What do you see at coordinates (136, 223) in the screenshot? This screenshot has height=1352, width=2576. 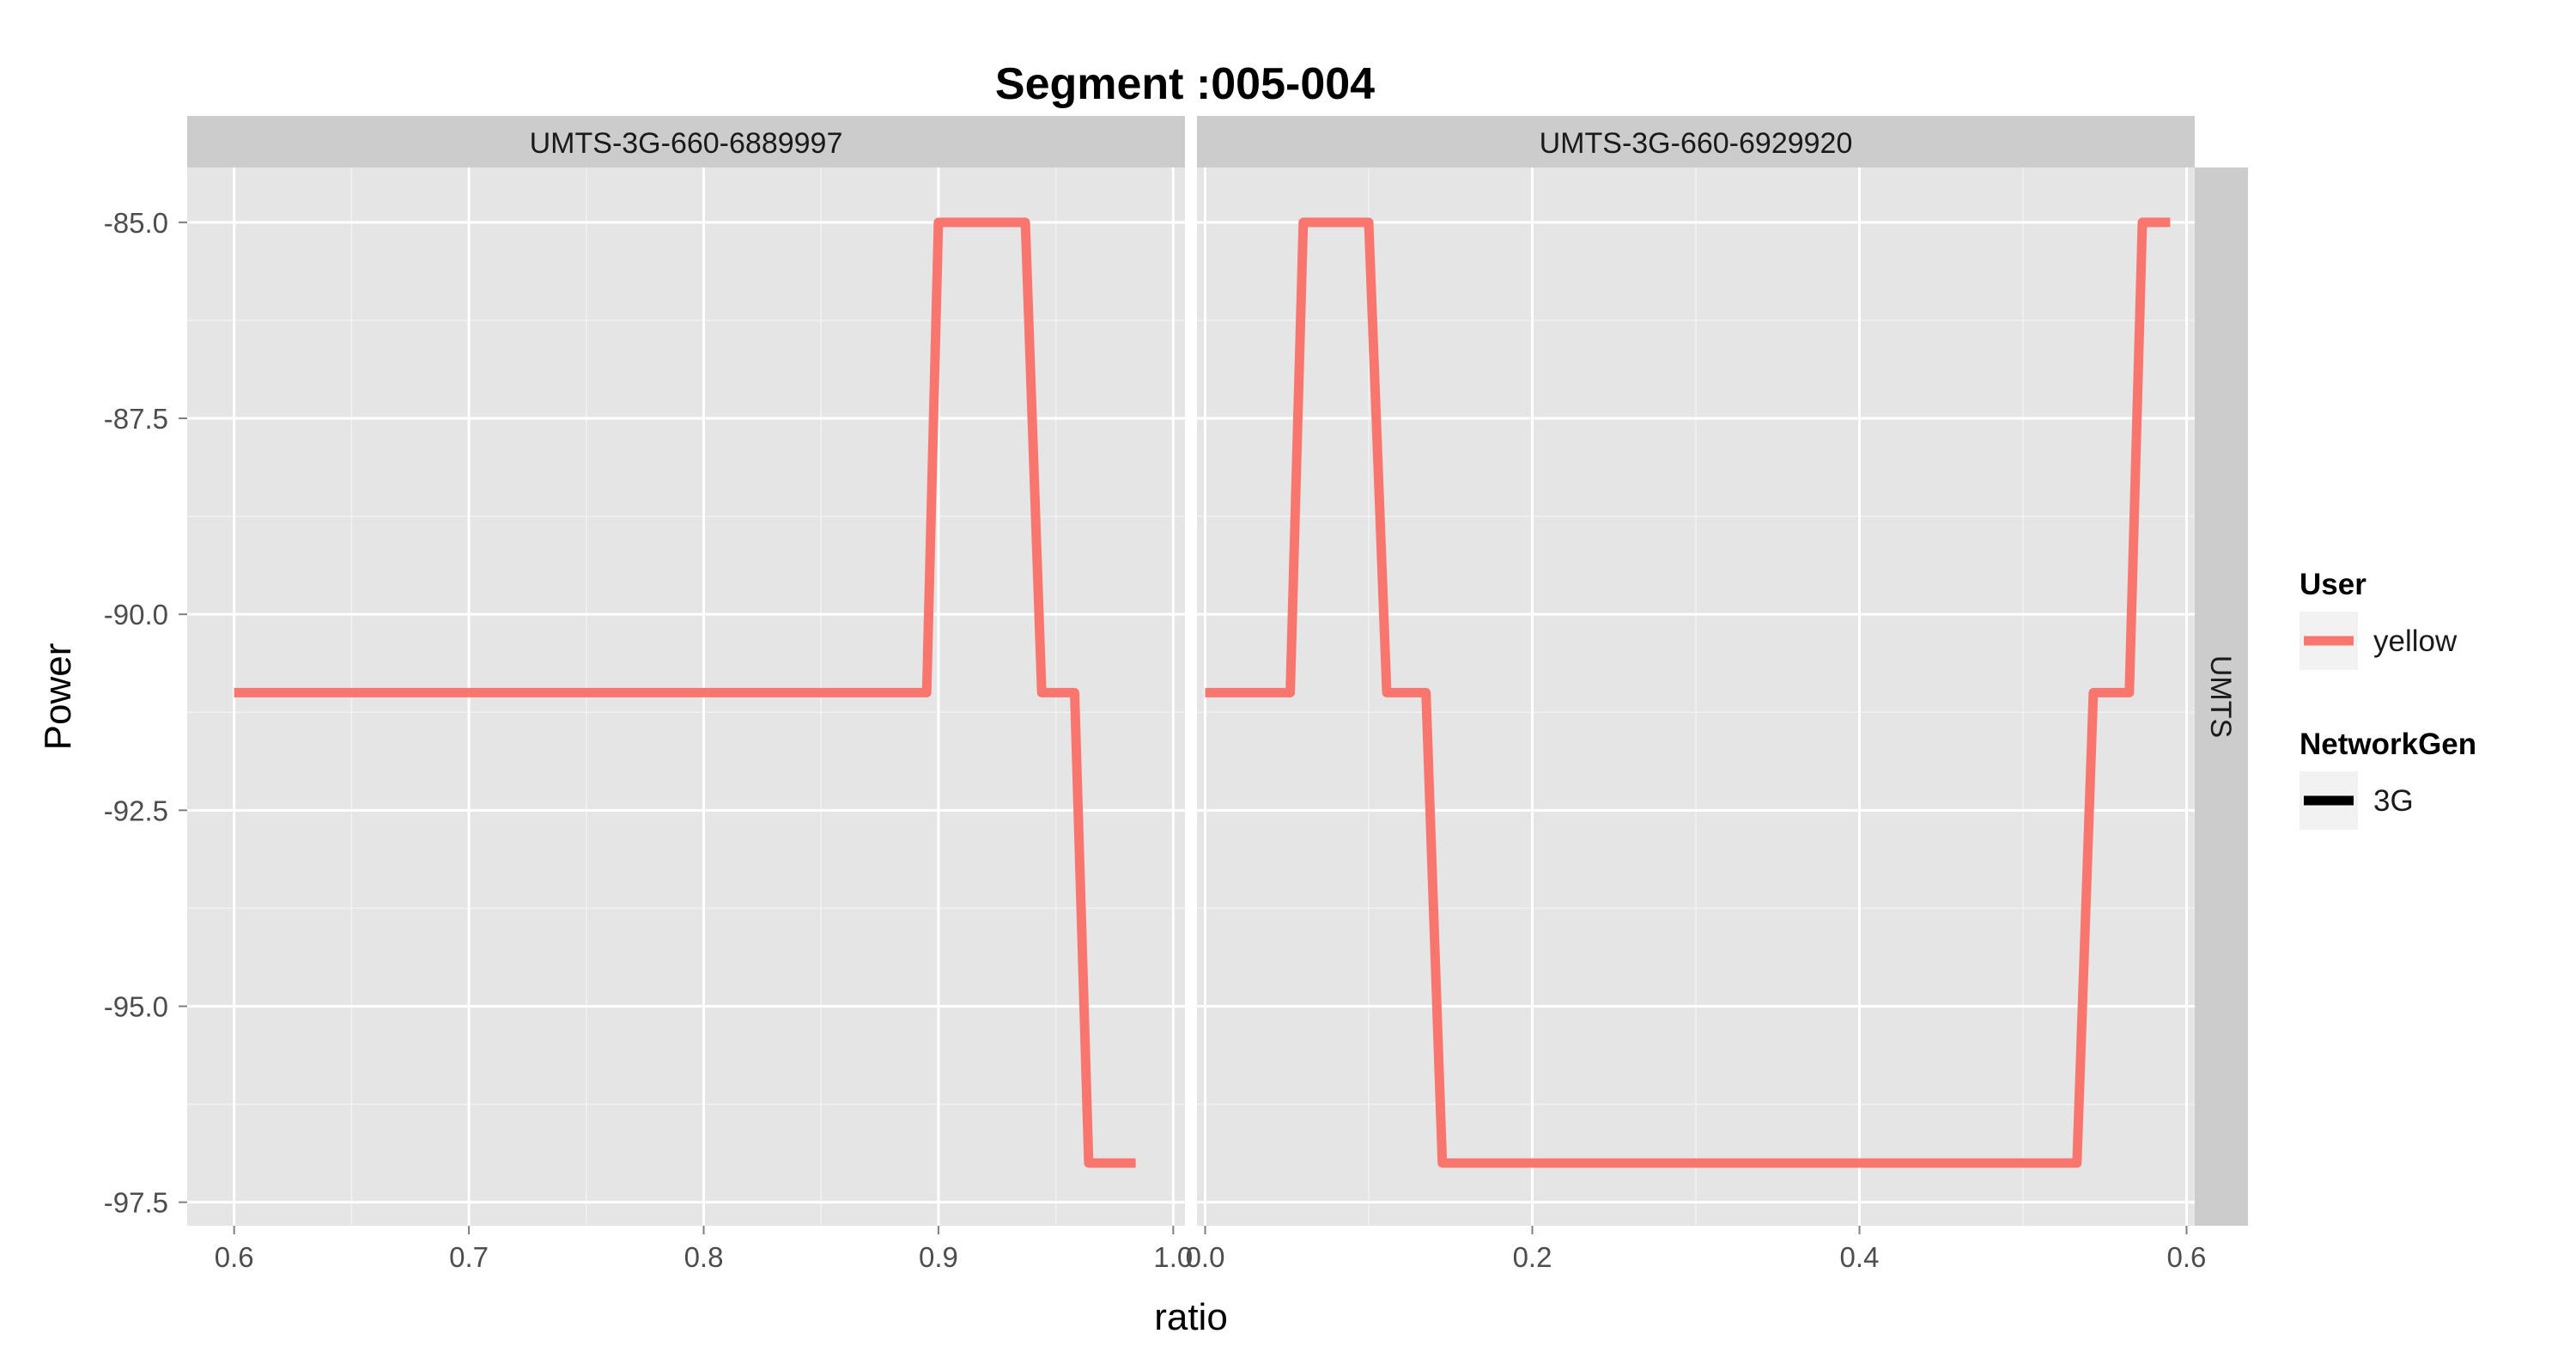 I see `y-tick-label: -85.0` at bounding box center [136, 223].